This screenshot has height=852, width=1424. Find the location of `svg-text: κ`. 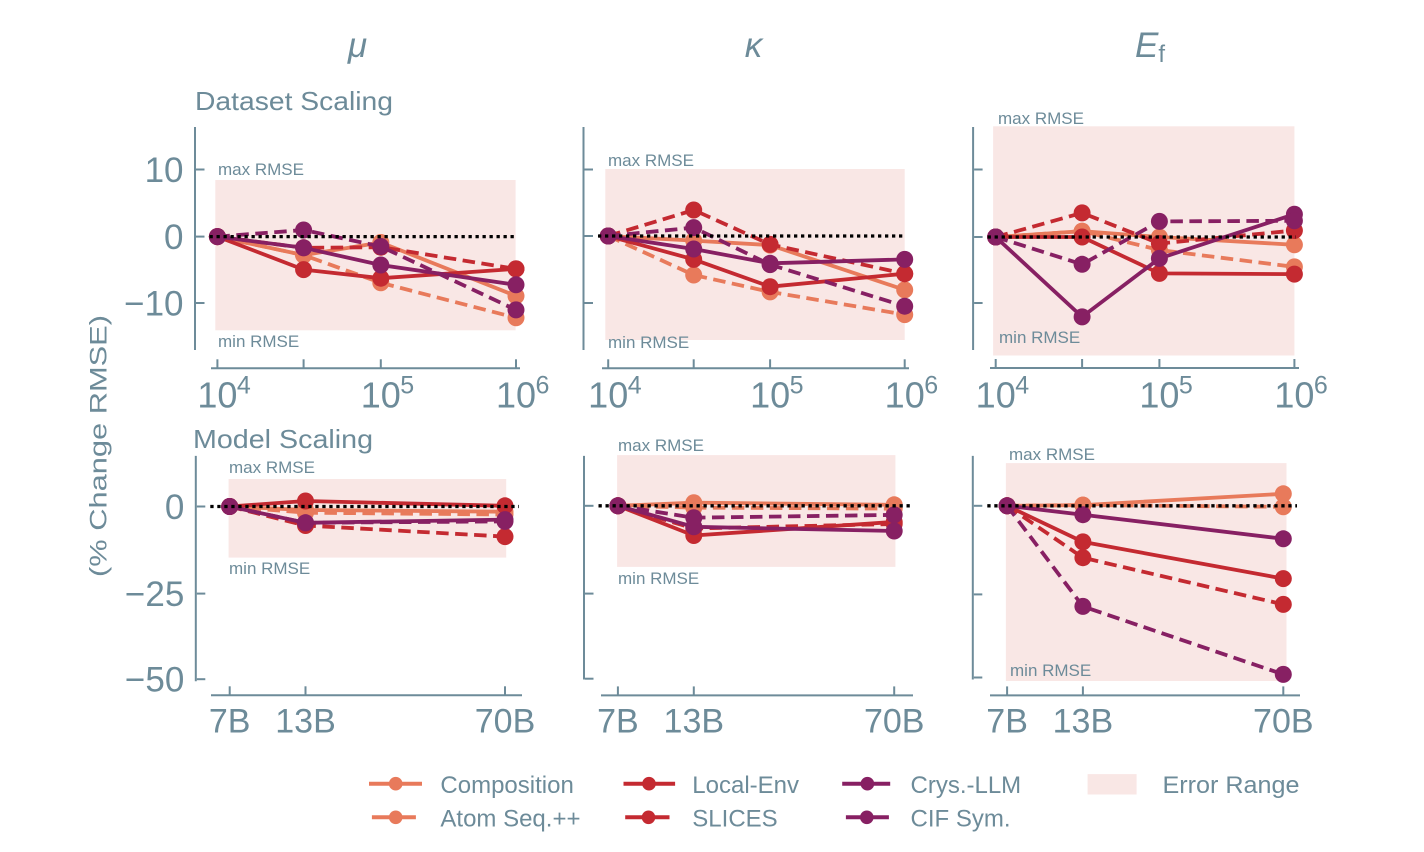

svg-text: κ is located at coordinates (754, 45).